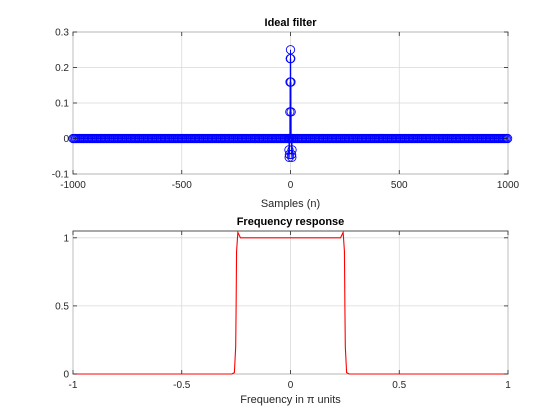 The height and width of the screenshot is (420, 560). I want to click on y-tick-label: 0.5, so click(62, 306).